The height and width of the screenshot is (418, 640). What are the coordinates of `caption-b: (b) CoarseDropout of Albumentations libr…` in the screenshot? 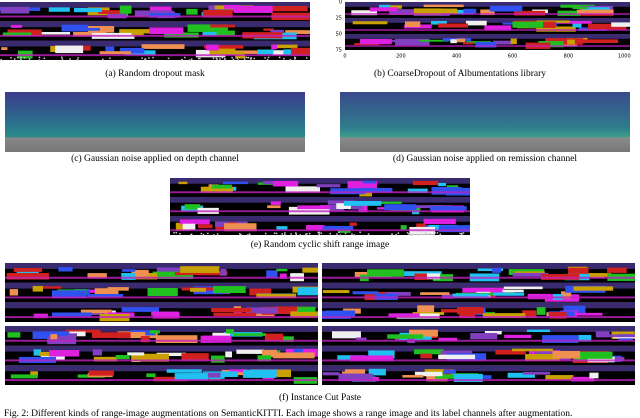 It's located at (460, 73).